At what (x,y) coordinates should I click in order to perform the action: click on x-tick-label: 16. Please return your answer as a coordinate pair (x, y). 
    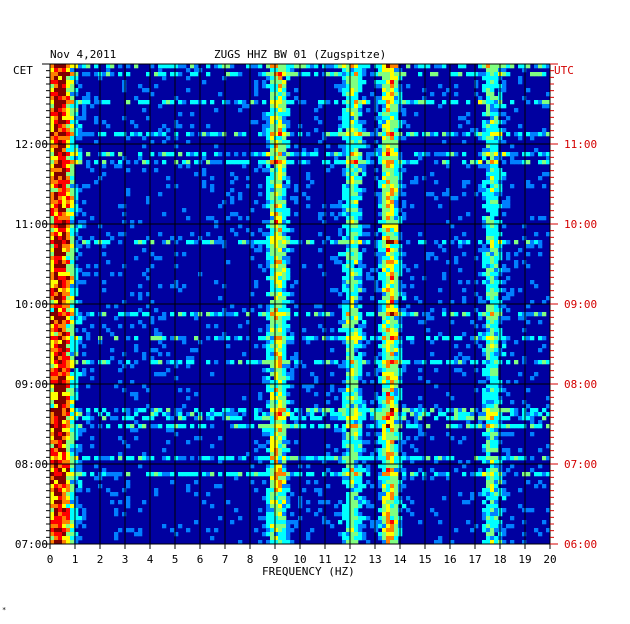
    Looking at the image, I should click on (449, 559).